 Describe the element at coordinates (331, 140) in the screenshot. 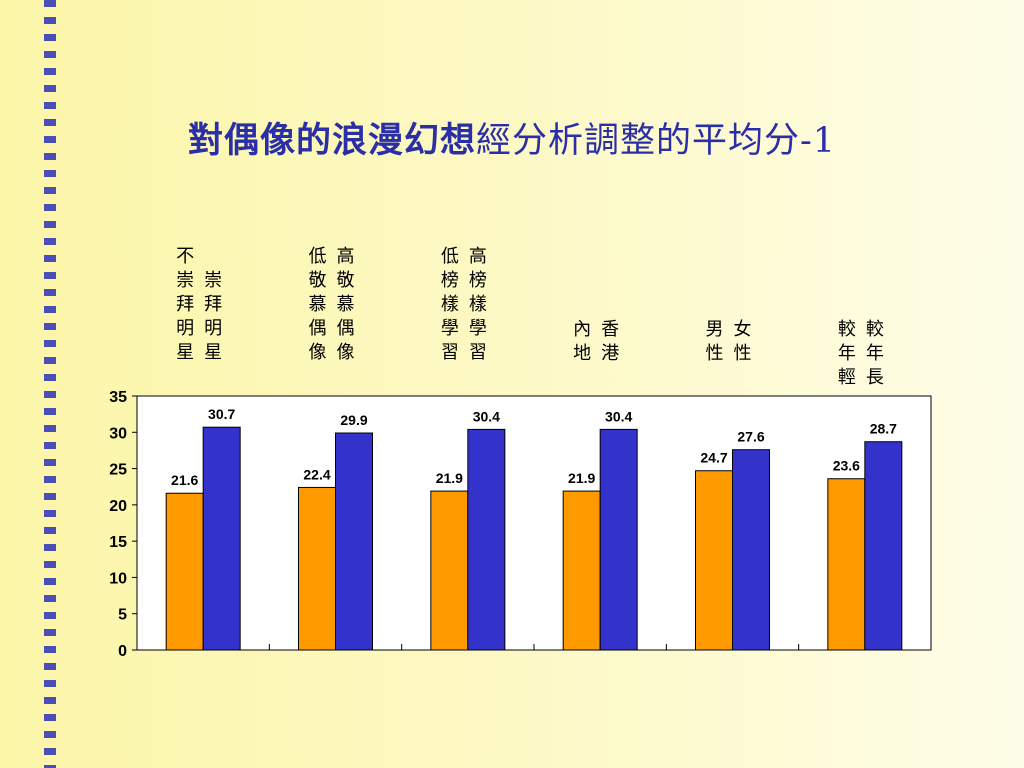

I see `title-bold-part: 對偶像的浪漫幻想` at that location.